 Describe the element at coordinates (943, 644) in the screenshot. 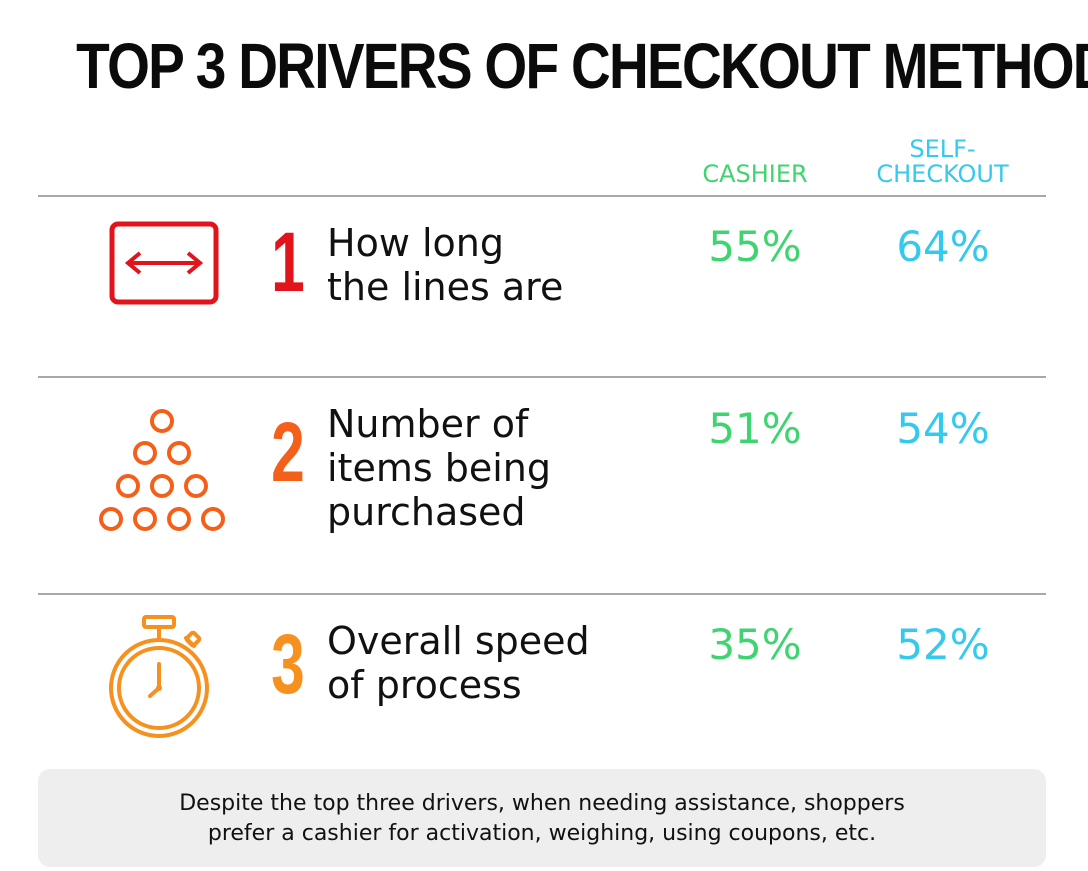

I see `self-checkout-value: 52%` at that location.